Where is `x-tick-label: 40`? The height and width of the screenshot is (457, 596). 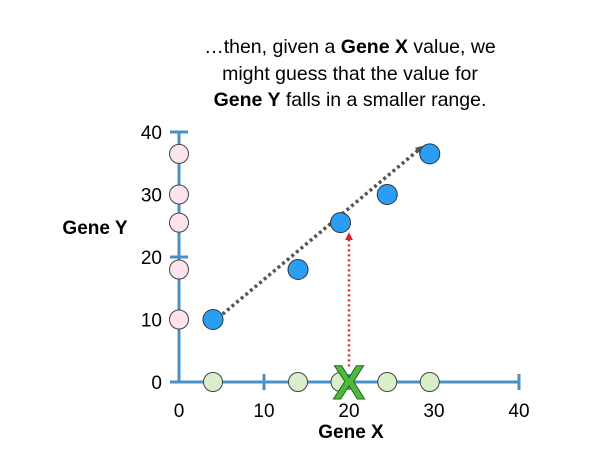 x-tick-label: 40 is located at coordinates (518, 411).